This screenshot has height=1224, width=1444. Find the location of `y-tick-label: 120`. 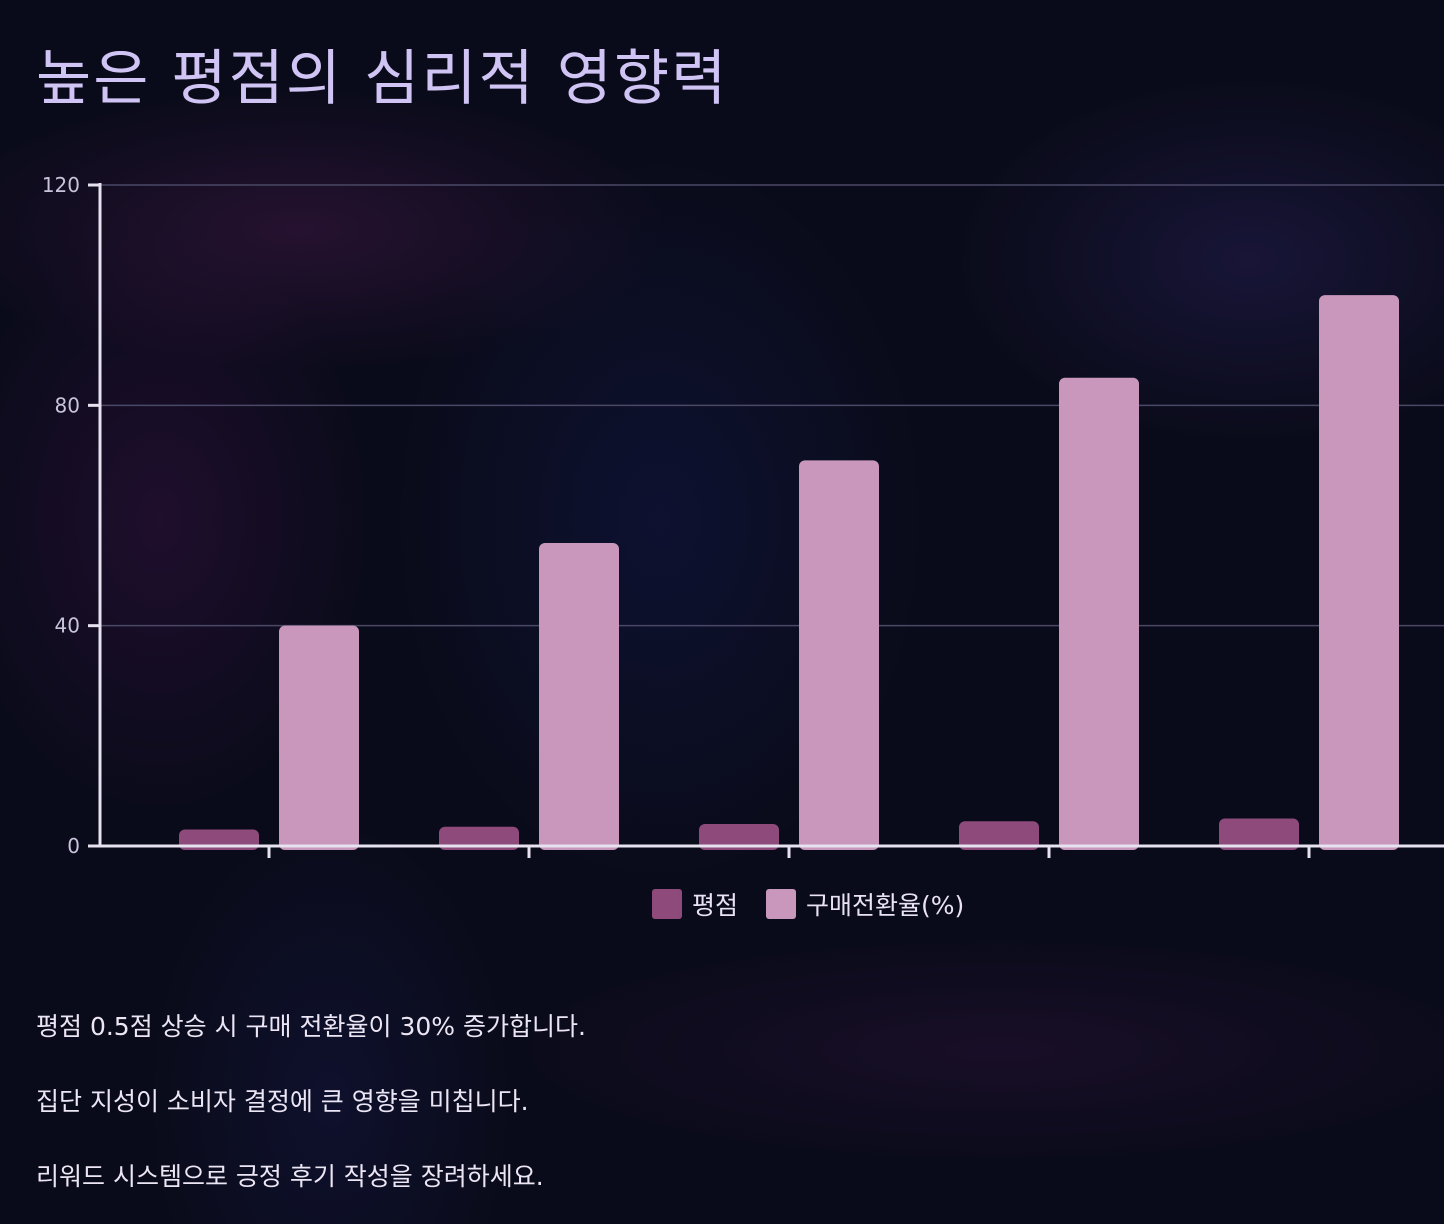

y-tick-label: 120 is located at coordinates (61, 185).